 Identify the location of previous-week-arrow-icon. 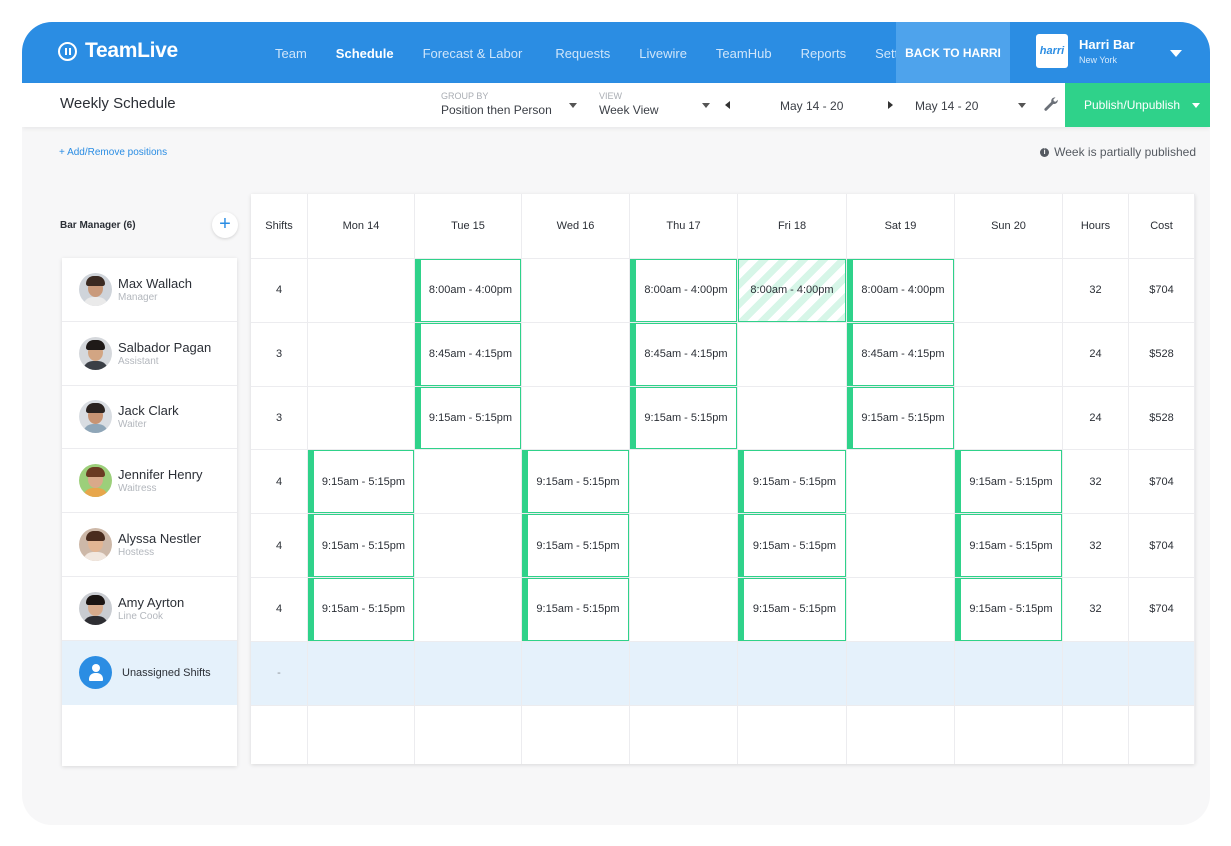
(727, 105).